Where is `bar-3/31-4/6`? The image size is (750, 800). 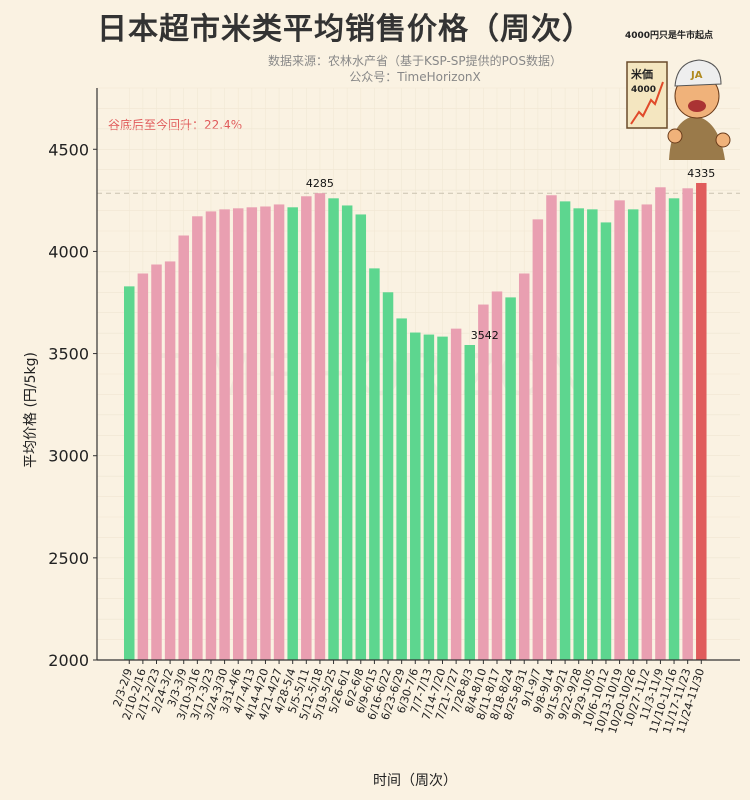
bar-3/31-4/6 is located at coordinates (238, 434).